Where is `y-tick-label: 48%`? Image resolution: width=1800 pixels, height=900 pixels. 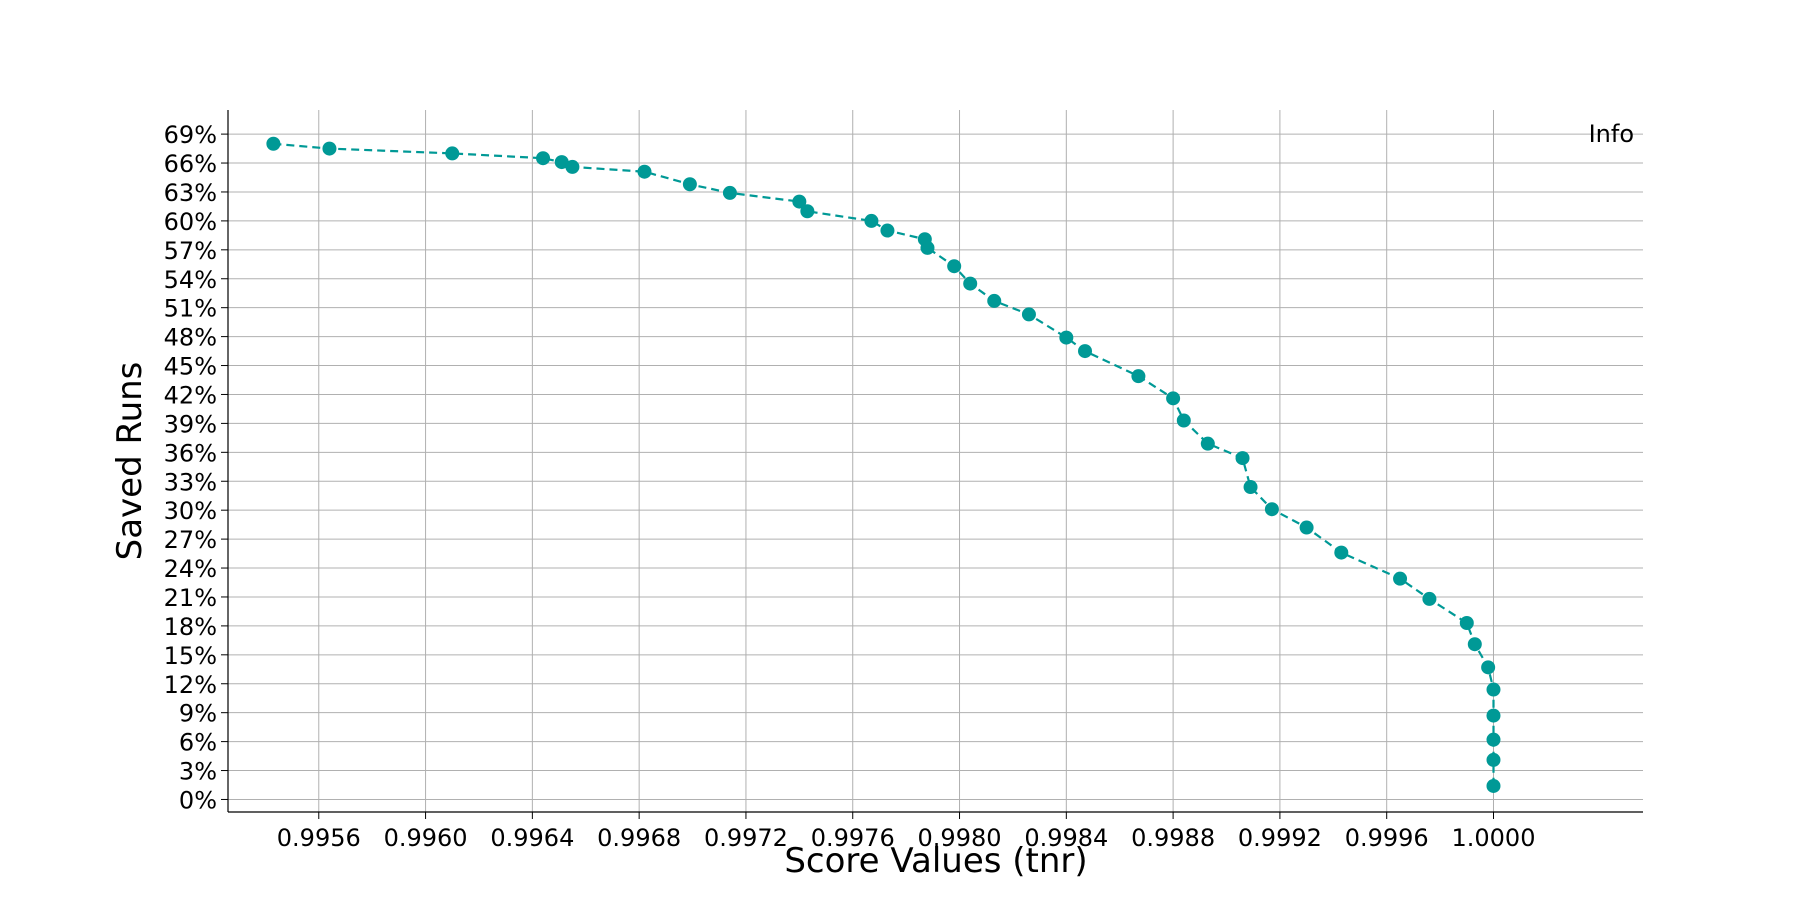
y-tick-label: 48% is located at coordinates (190, 338).